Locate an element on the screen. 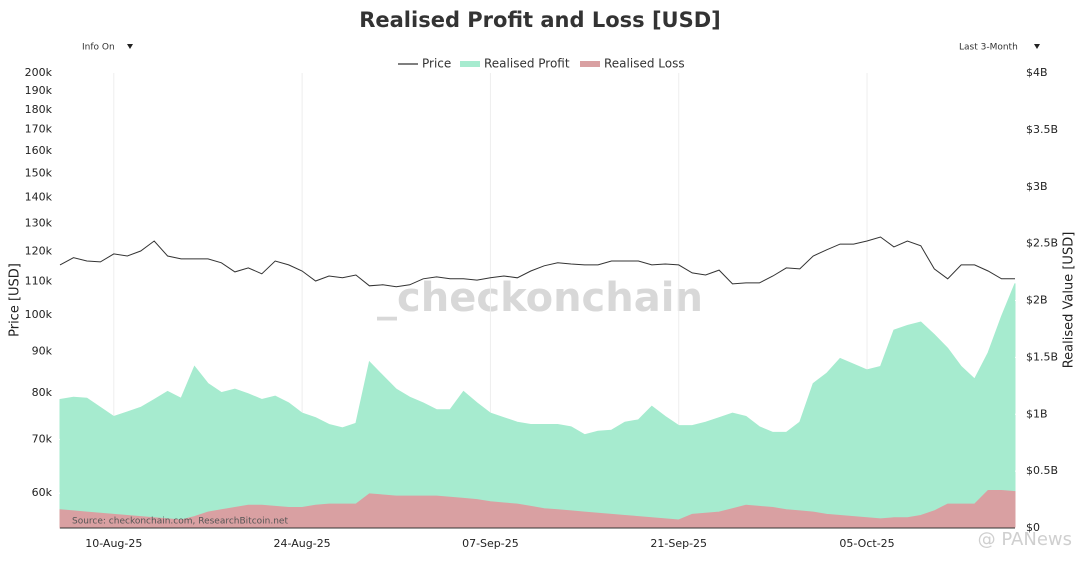 The width and height of the screenshot is (1080, 563). watermark: _checkonchain is located at coordinates (540, 298).